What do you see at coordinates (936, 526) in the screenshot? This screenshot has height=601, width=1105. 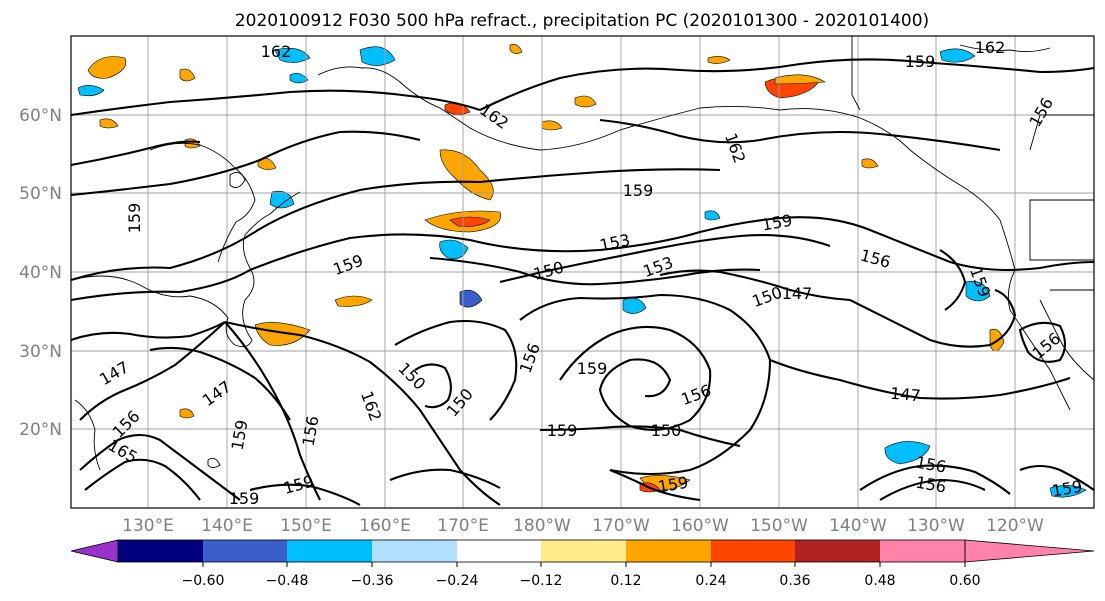 I see `lon-label: 130°W` at bounding box center [936, 526].